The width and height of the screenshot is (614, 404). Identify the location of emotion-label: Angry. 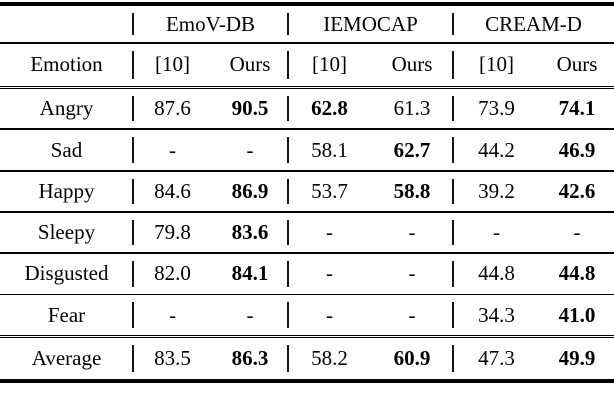
(66, 108).